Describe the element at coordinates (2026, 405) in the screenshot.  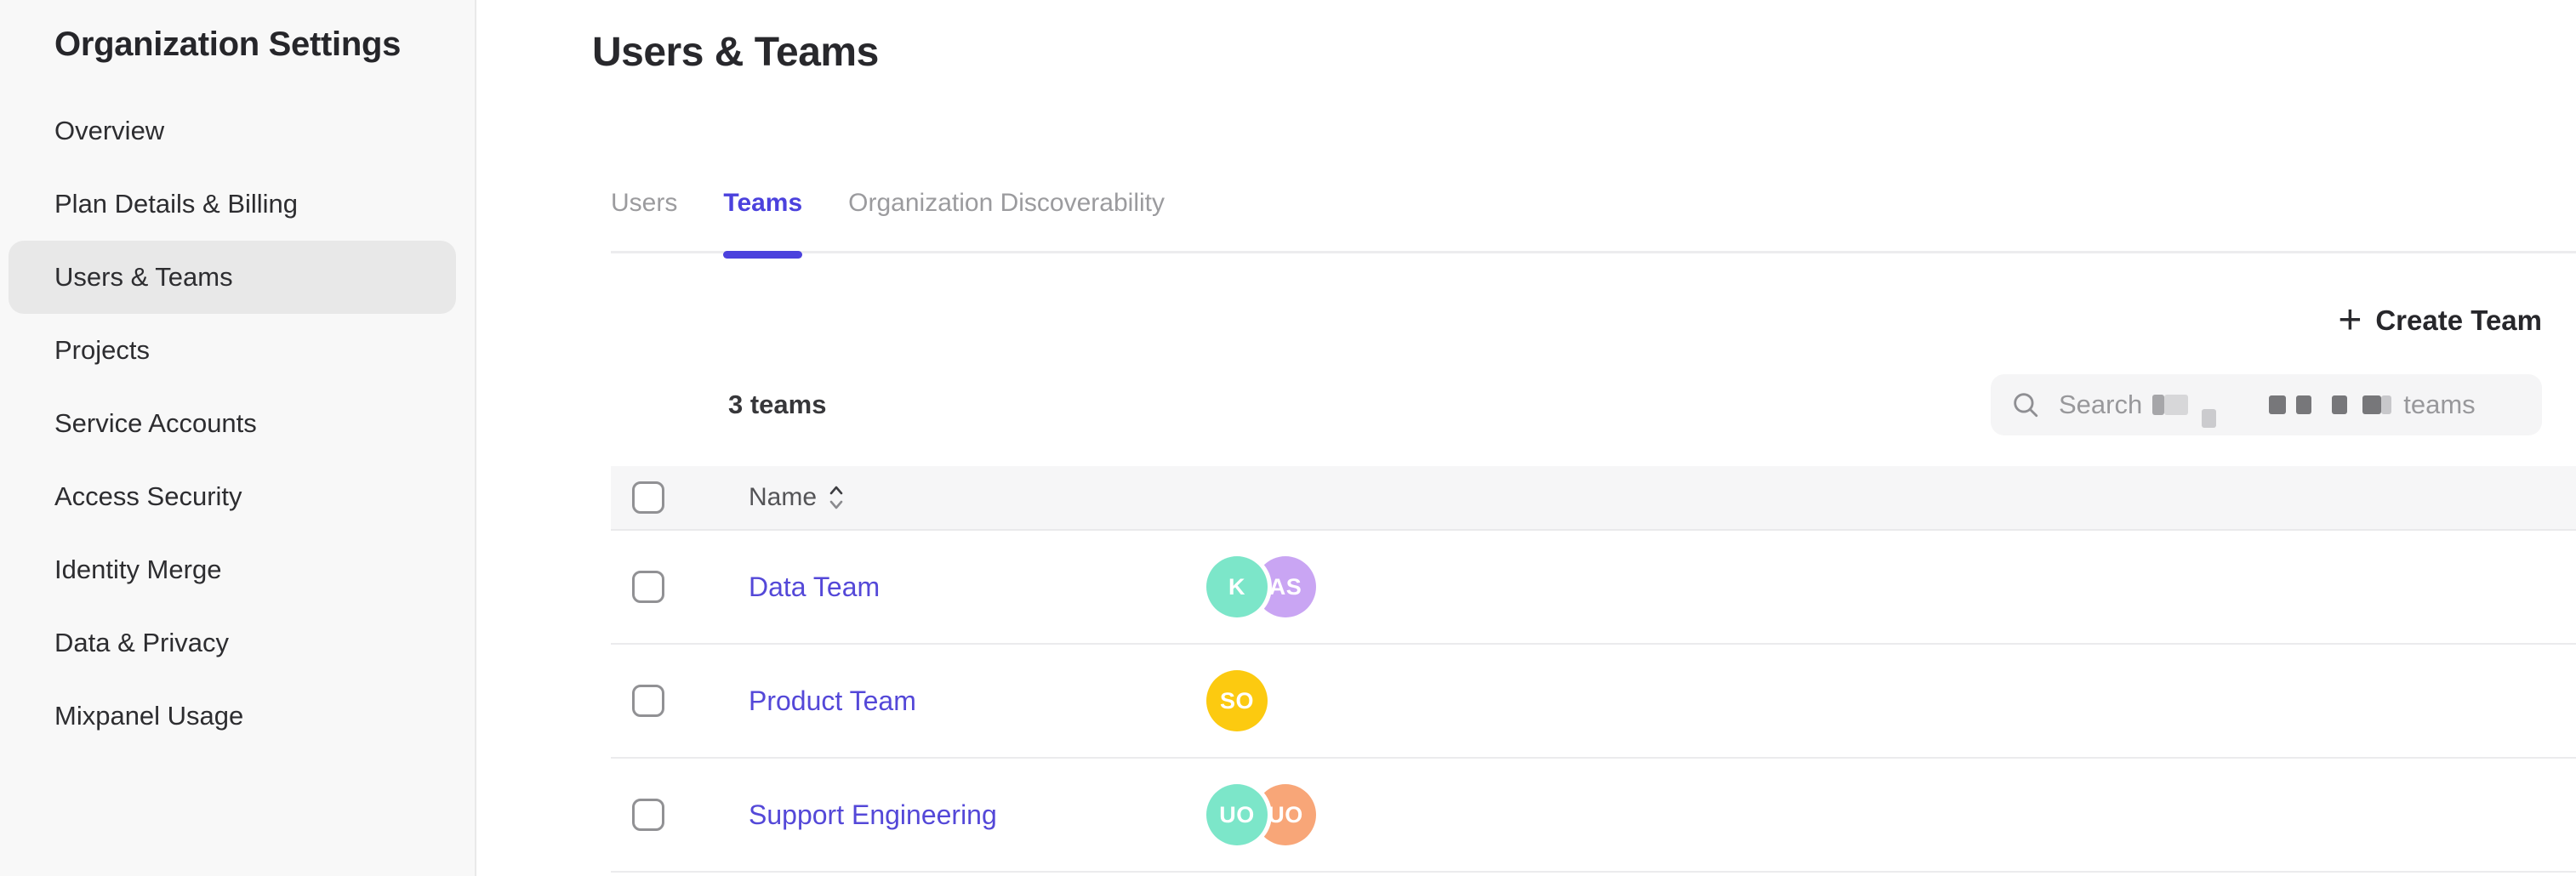
I see `search-icon` at that location.